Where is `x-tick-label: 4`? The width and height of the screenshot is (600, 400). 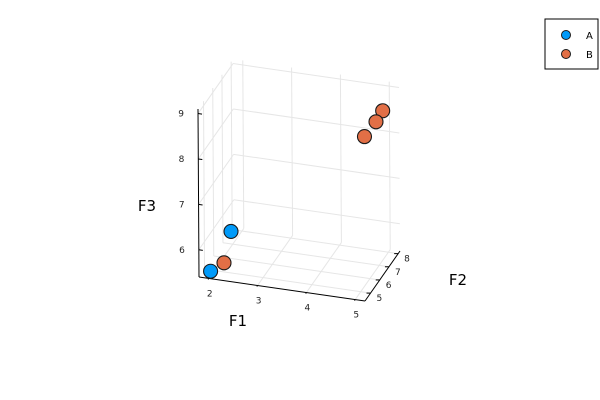
x-tick-label: 4 is located at coordinates (308, 309).